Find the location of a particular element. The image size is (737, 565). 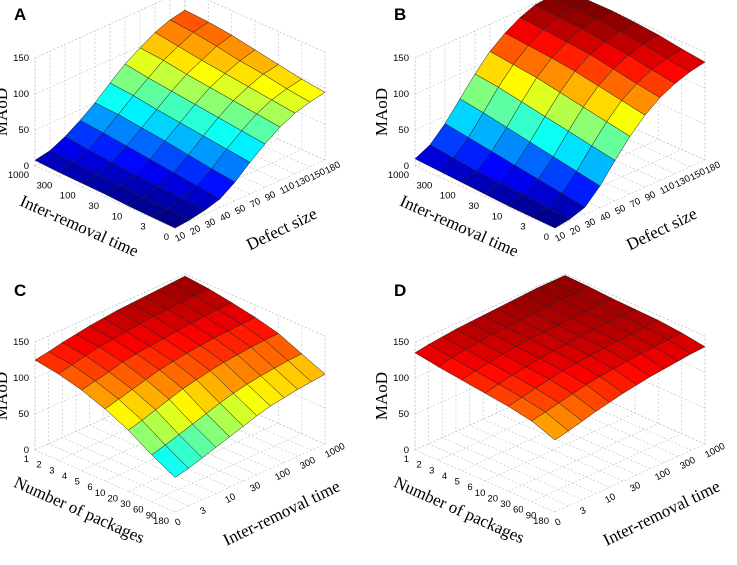

right-axis-tick-label: 0 is located at coordinates (558, 522).